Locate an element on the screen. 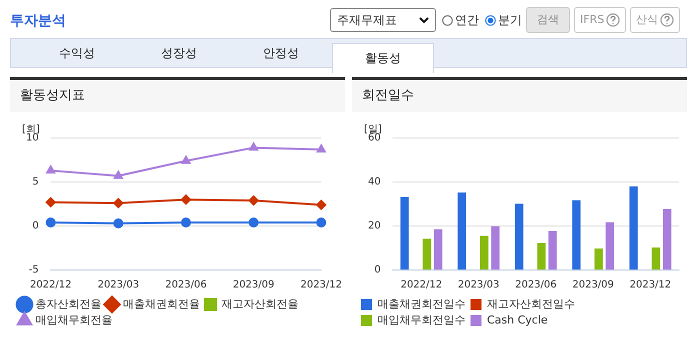 The height and width of the screenshot is (342, 697). y-tick-label: 5 is located at coordinates (35, 182).